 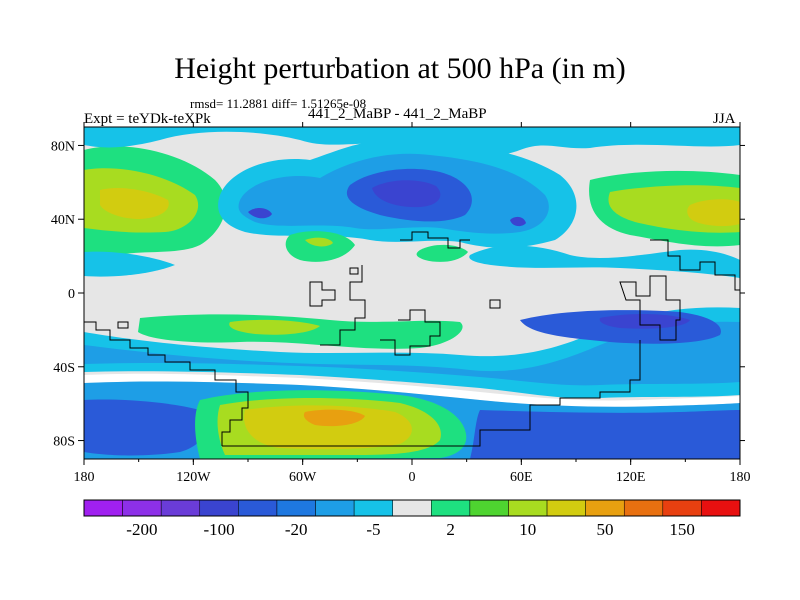 What do you see at coordinates (334, 418) in the screenshot?
I see `contour-positive-south-pacific-core` at bounding box center [334, 418].